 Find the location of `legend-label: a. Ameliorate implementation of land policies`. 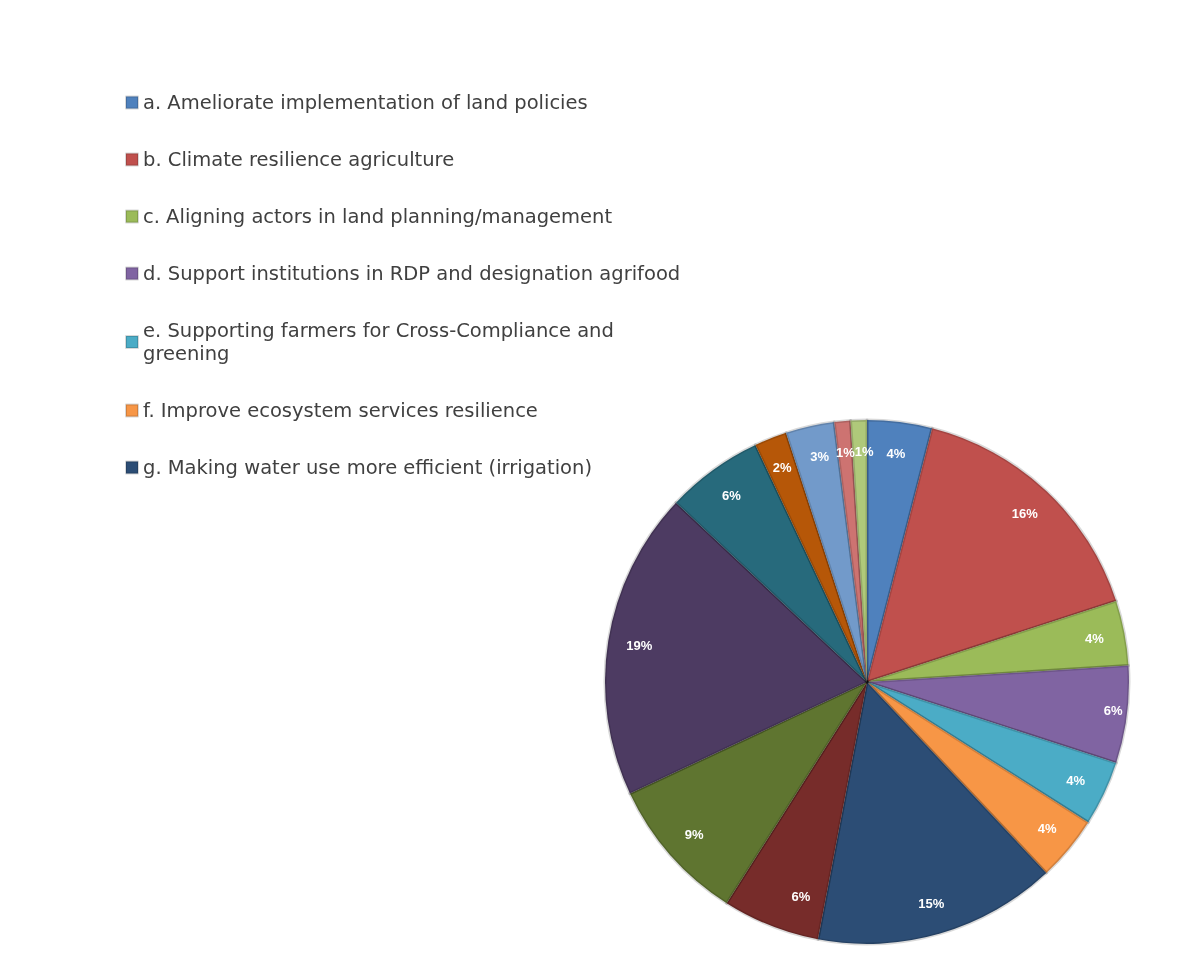

legend-label: a. Ameliorate implementation of land policies is located at coordinates (365, 102).